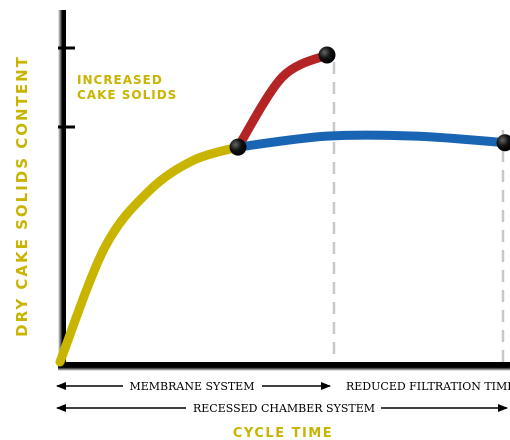 The width and height of the screenshot is (510, 440). What do you see at coordinates (22, 196) in the screenshot?
I see `y-axis-label: DRY CAKE SOLIDS CONTENT` at bounding box center [22, 196].